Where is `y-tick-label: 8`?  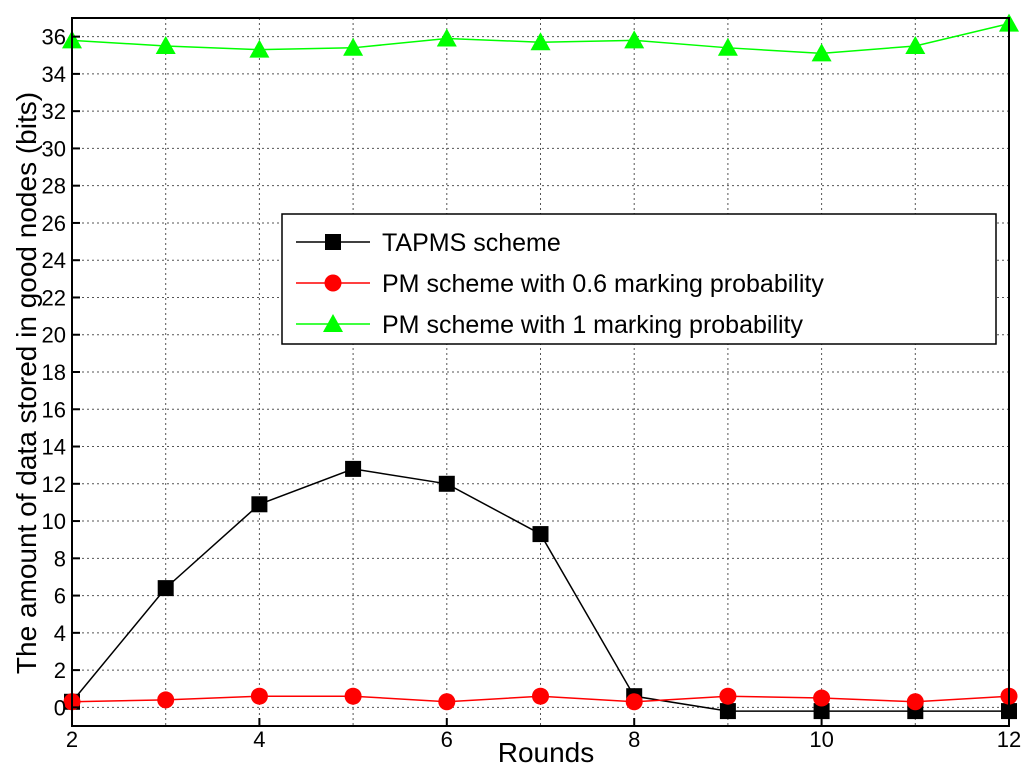
y-tick-label: 8 is located at coordinates (60, 558).